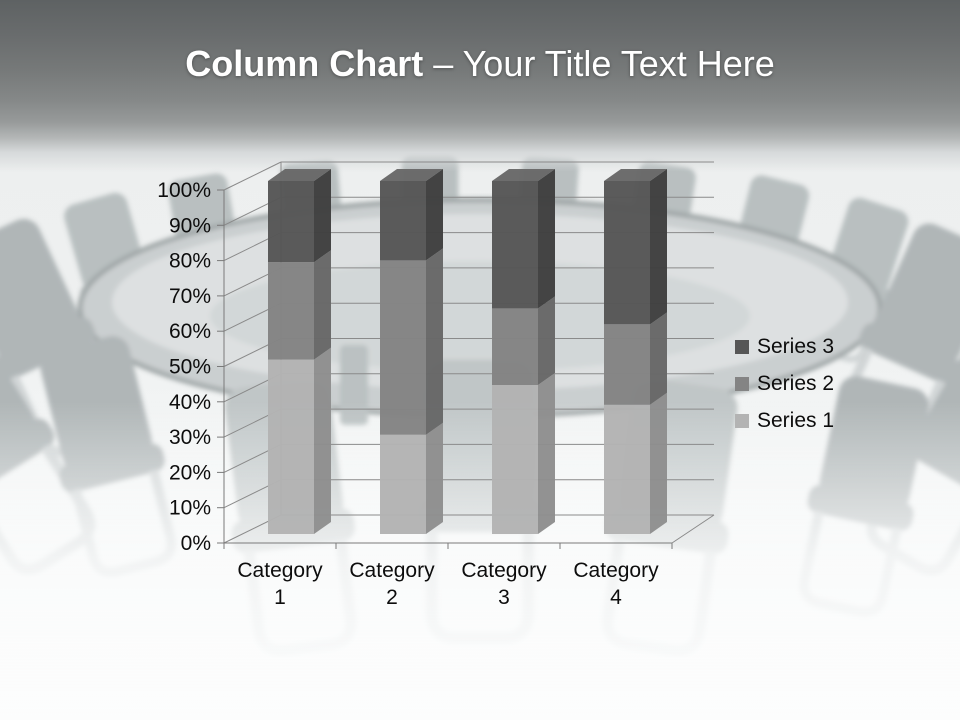 The height and width of the screenshot is (720, 960). I want to click on chart-legend: Series 3 Series 2 Series 1, so click(784, 383).